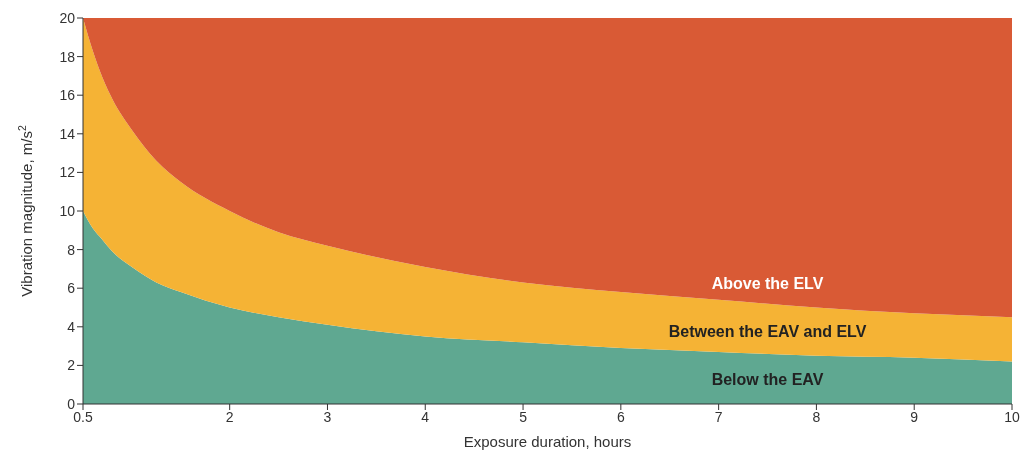  Describe the element at coordinates (914, 416) in the screenshot. I see `x-tick-label: 9` at that location.